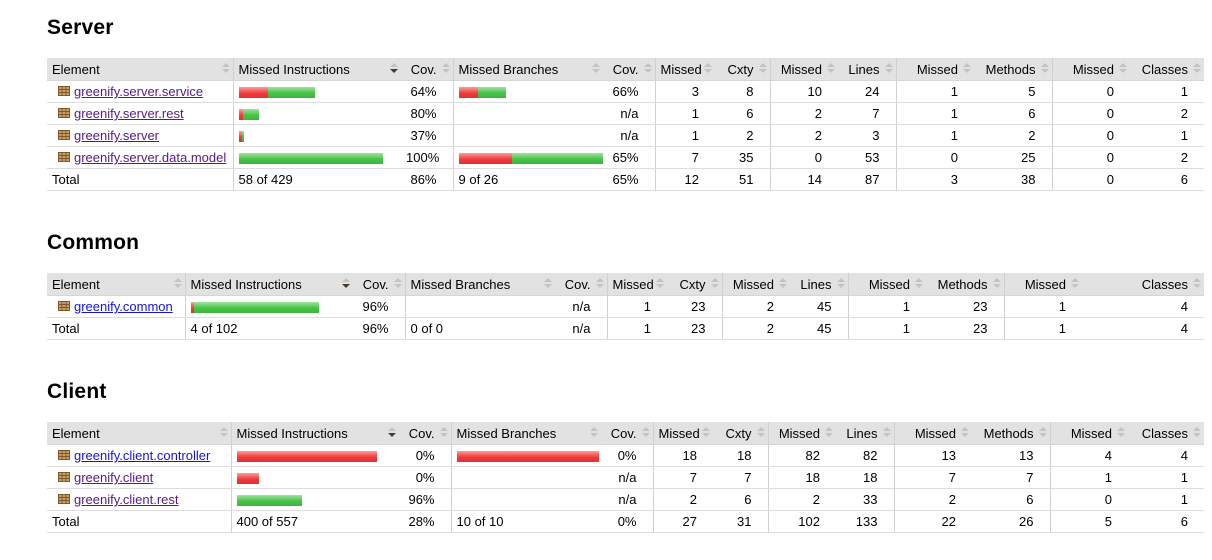  I want to click on element-cell: greenify.client.rest, so click(139, 499).